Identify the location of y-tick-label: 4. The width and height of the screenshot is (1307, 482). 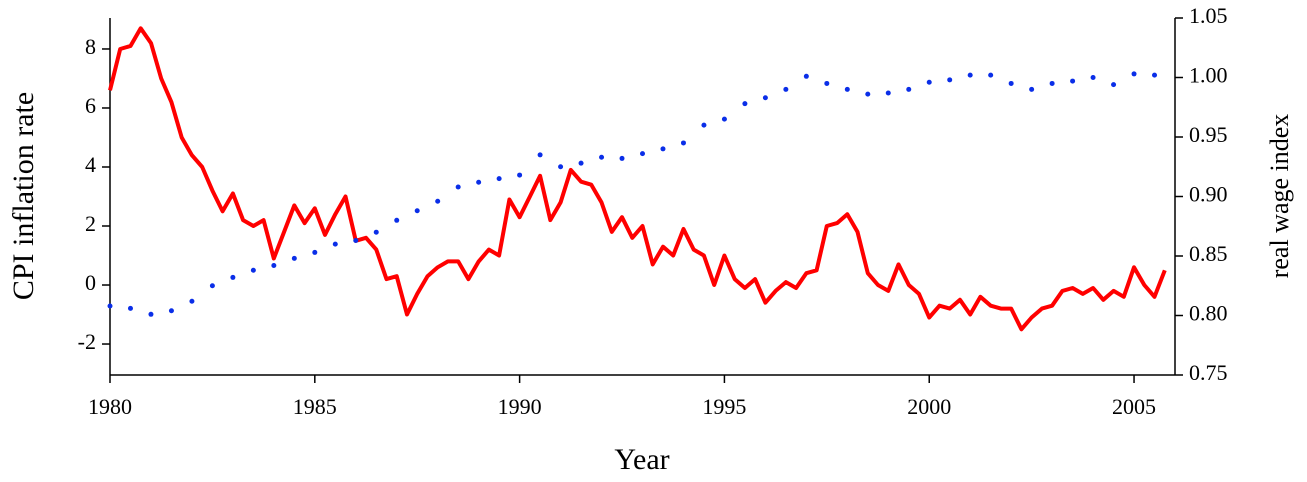
(90, 164).